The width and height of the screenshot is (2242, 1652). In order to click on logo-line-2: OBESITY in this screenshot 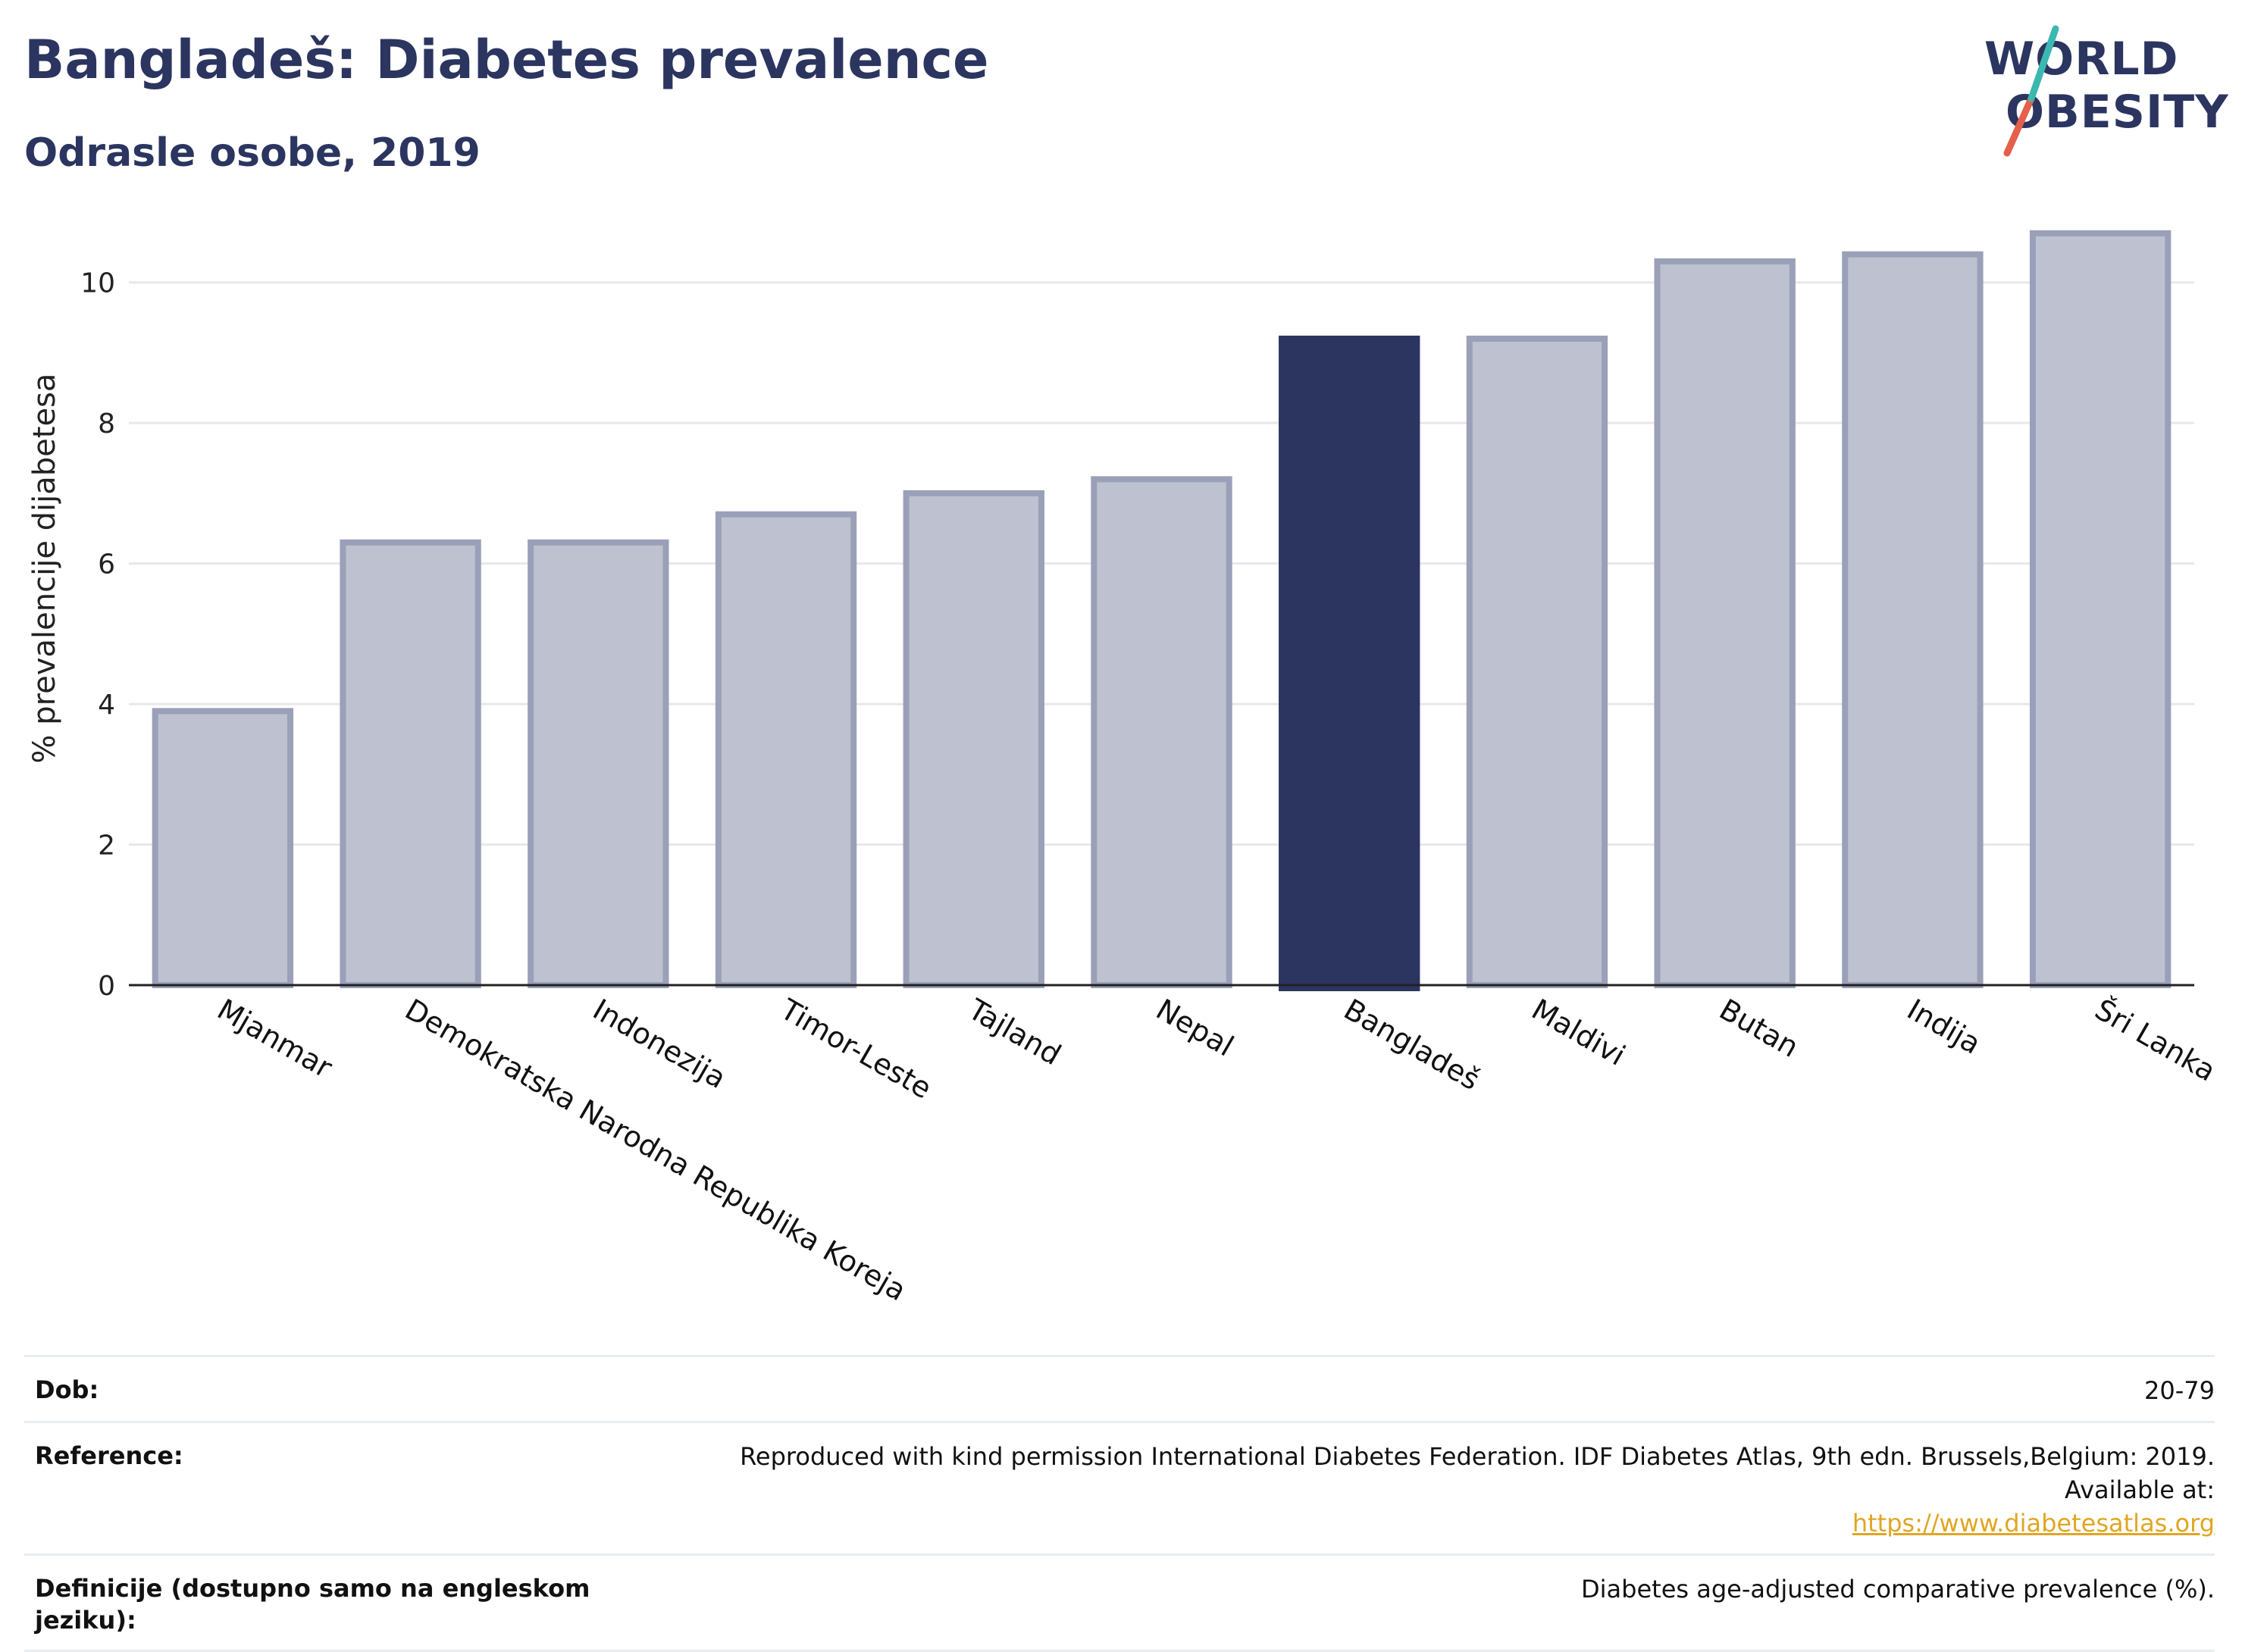, I will do `click(2117, 112)`.